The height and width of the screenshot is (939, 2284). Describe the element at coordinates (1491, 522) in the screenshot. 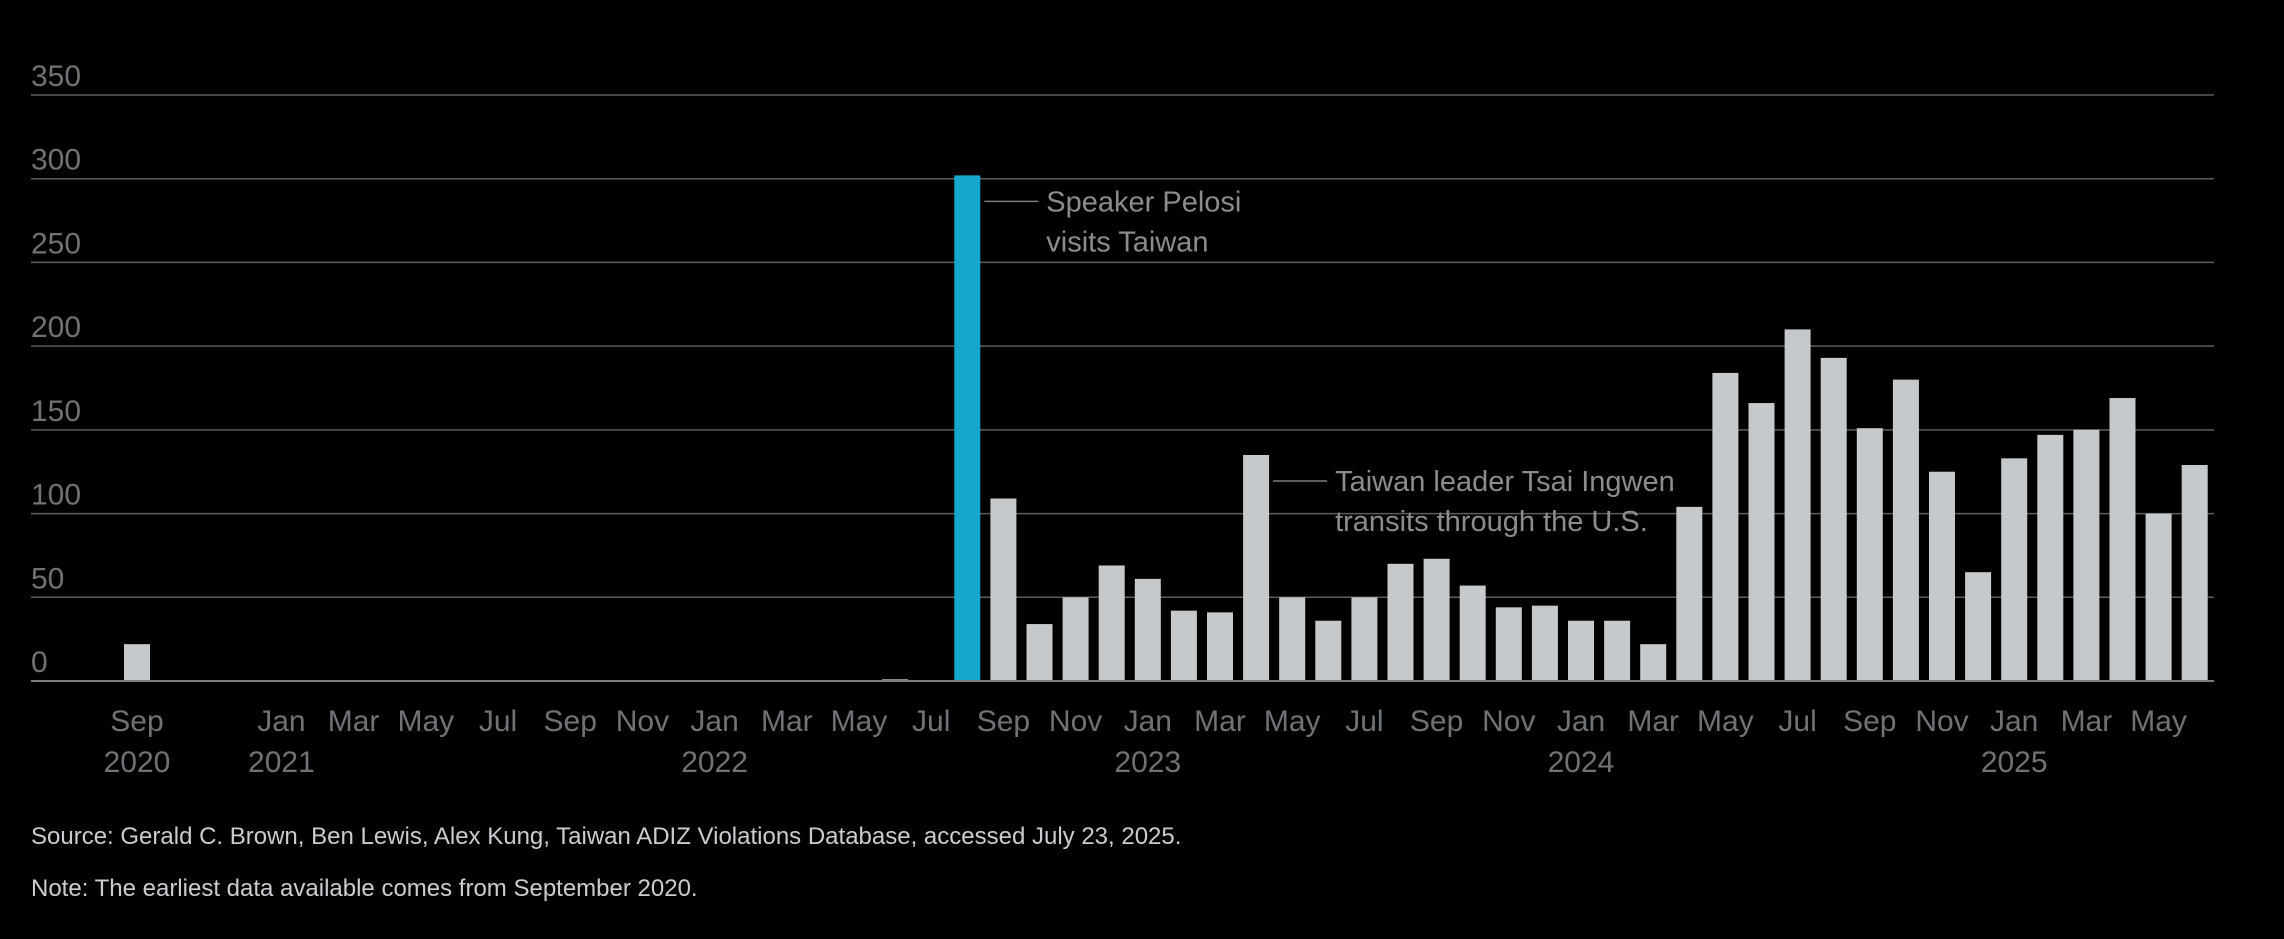

I see `annotation-1-line-1: transits through the U.S.` at that location.